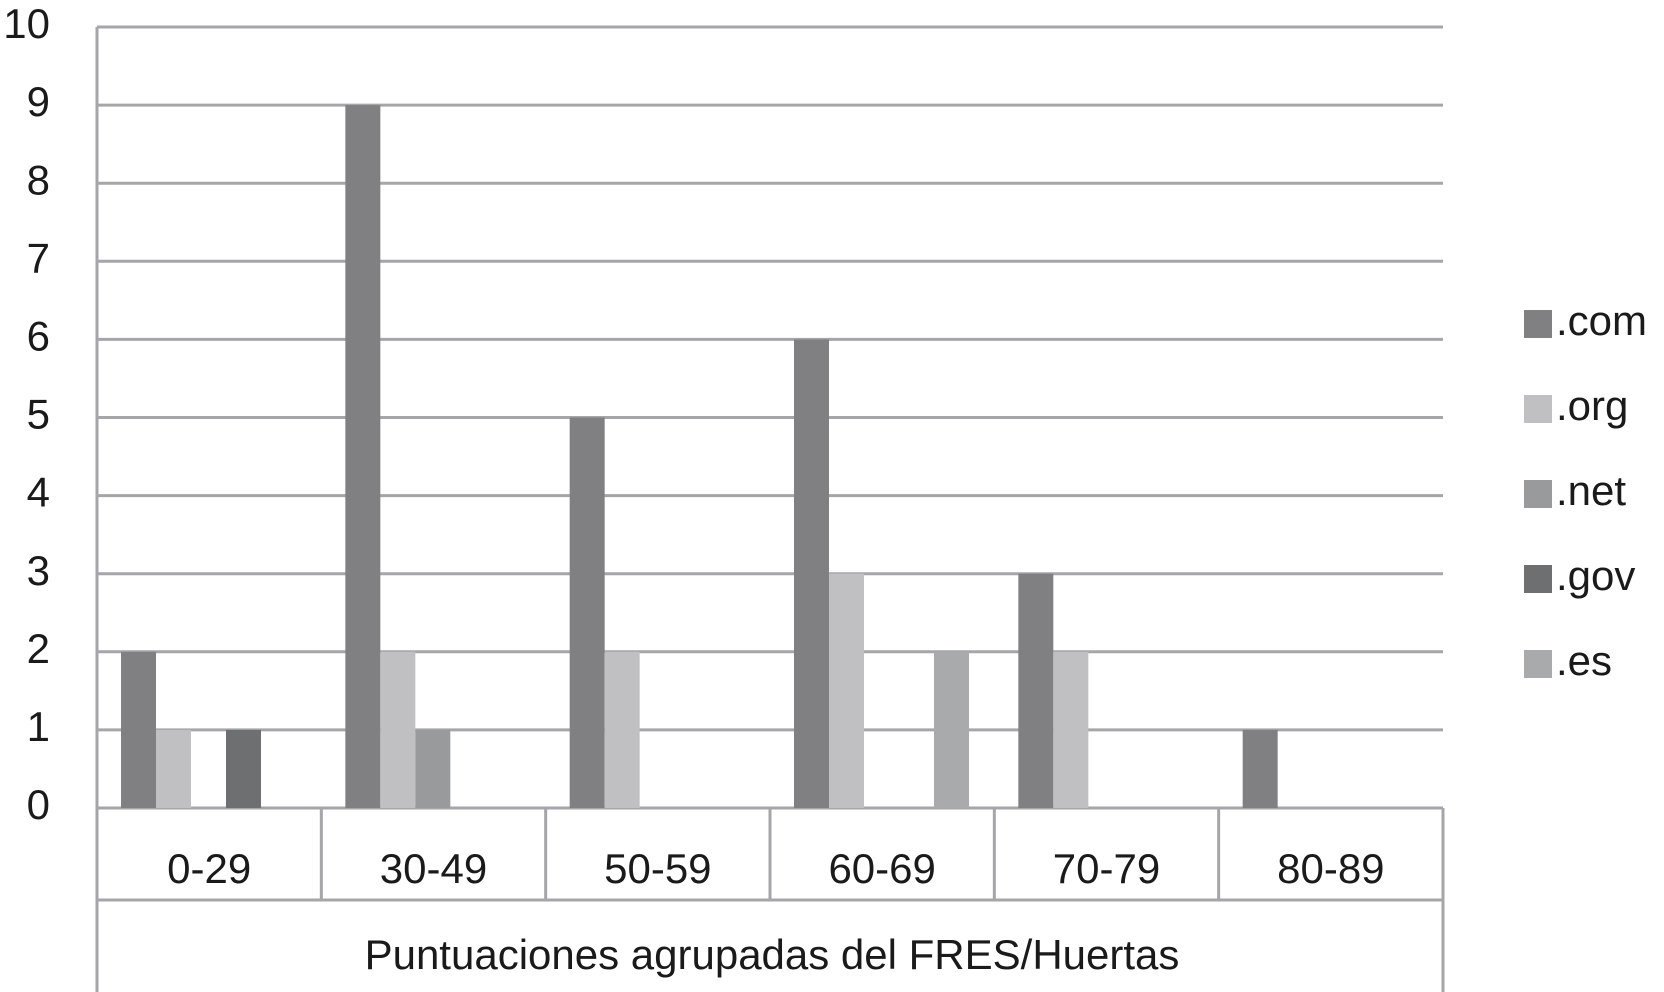  Describe the element at coordinates (38, 101) in the screenshot. I see `y-tick-label: 9` at that location.